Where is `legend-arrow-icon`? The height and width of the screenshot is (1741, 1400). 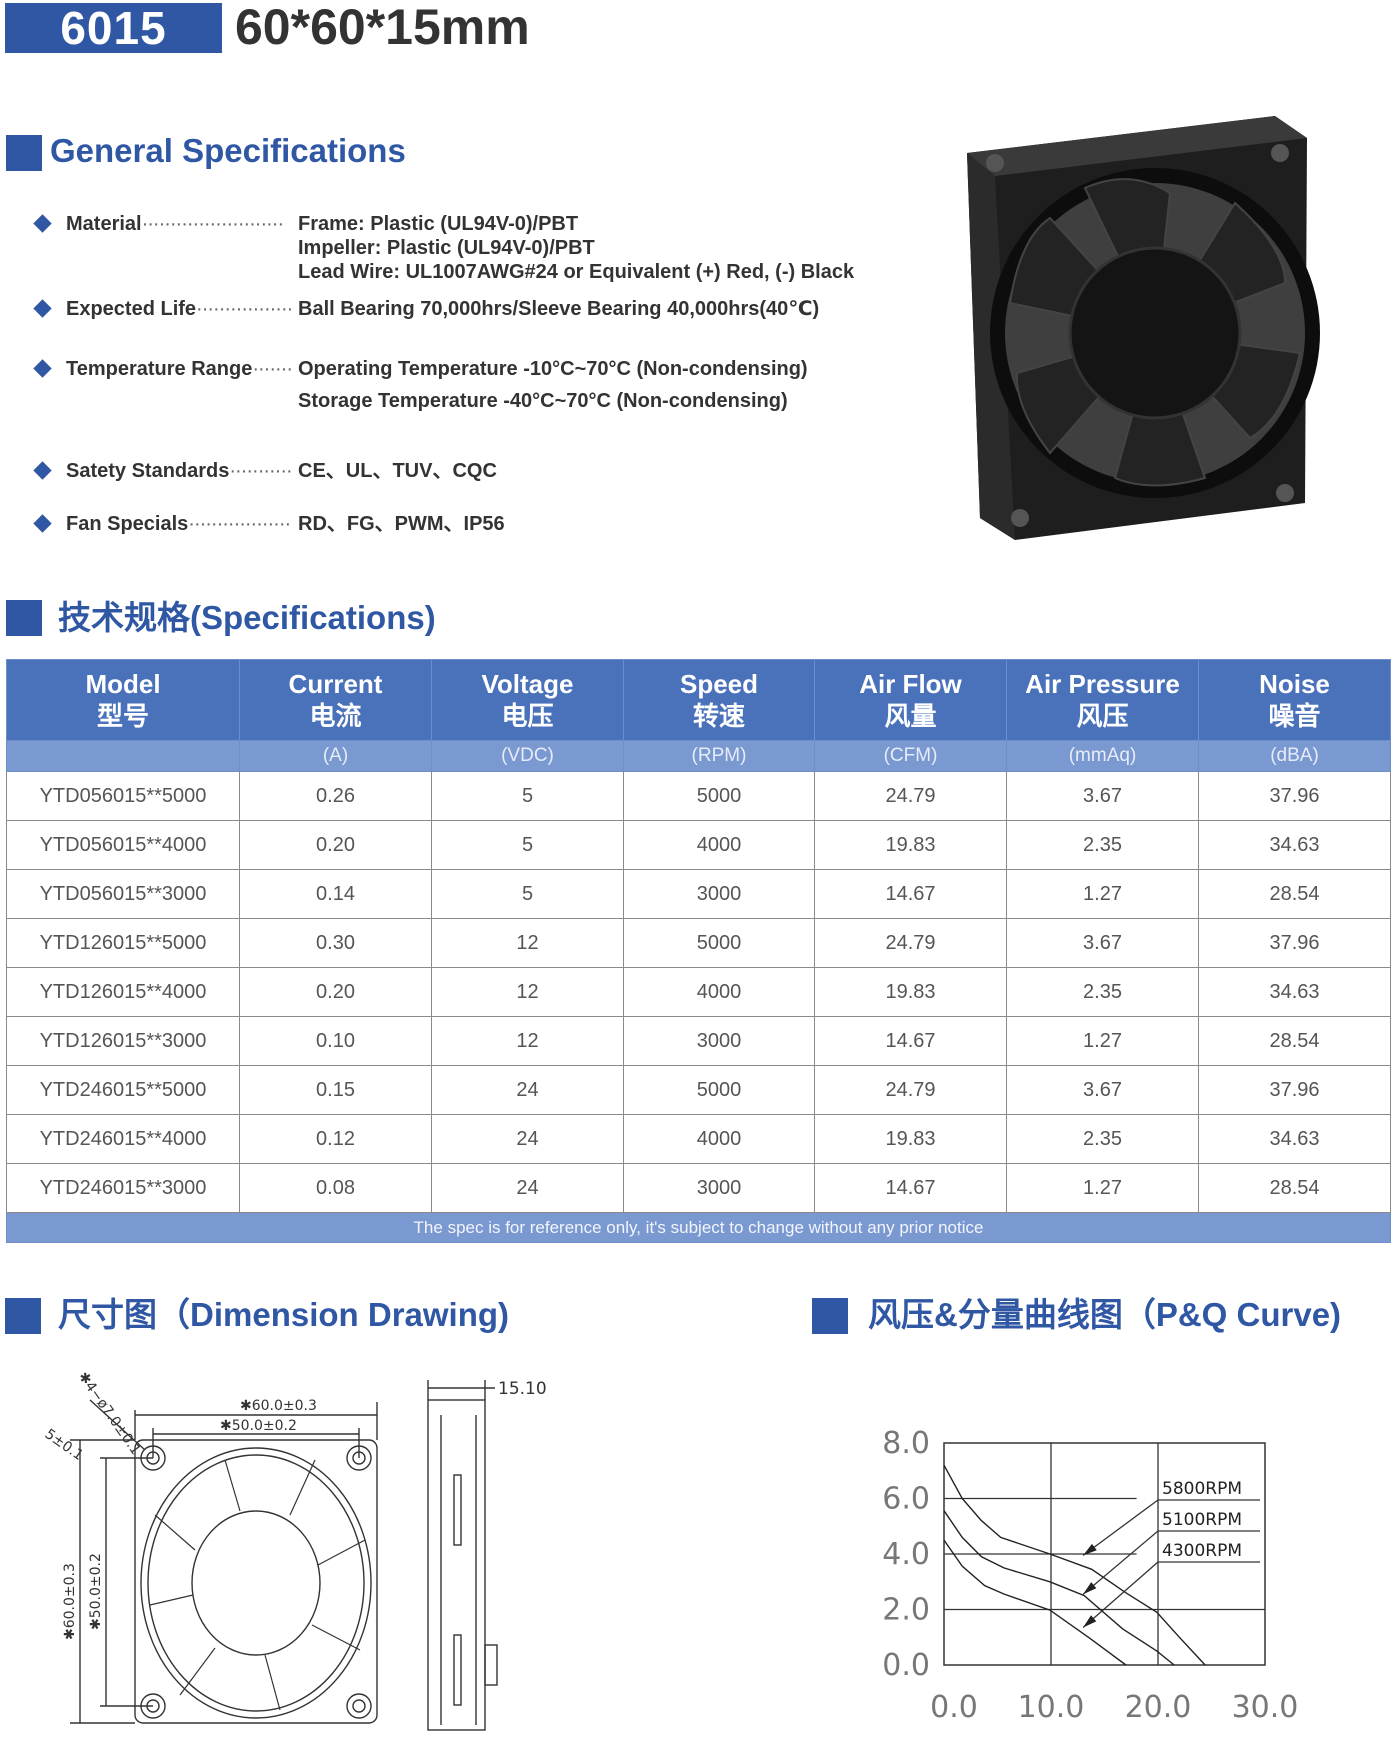
legend-arrow-icon is located at coordinates (1090, 1621).